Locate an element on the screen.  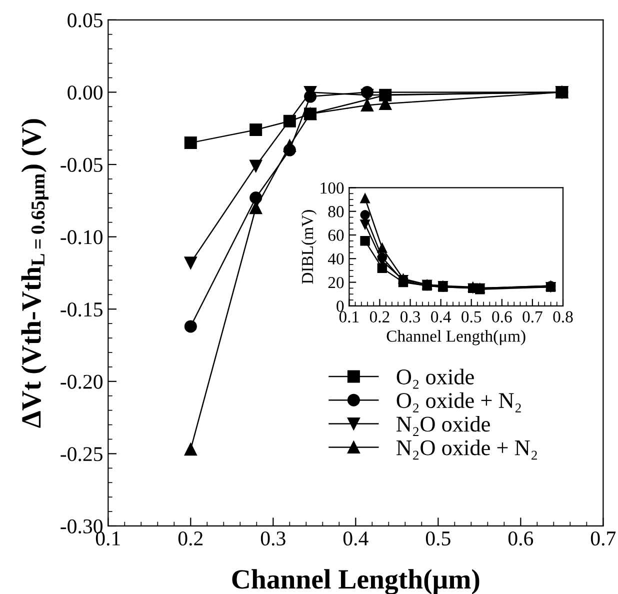
y-tick-label: 0.05 is located at coordinates (85, 20).